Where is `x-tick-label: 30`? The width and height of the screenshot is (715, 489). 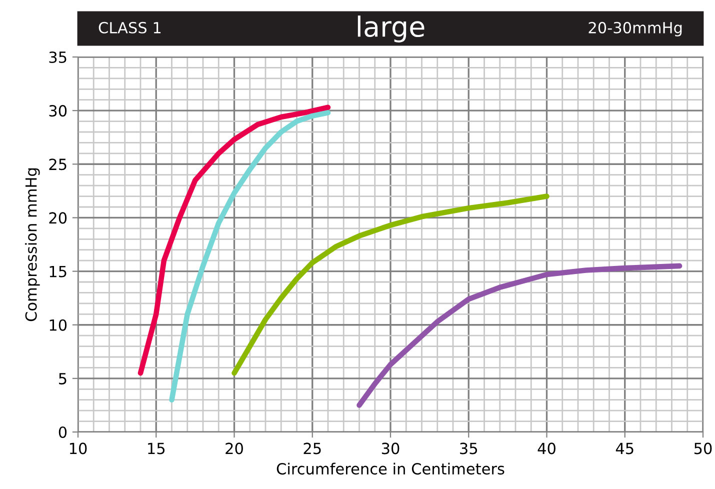
x-tick-label: 30 is located at coordinates (391, 448).